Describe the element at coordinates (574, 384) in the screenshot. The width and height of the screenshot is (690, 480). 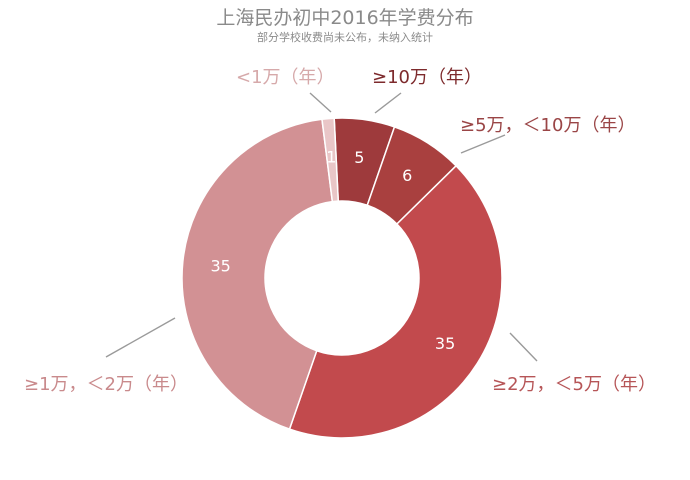
I see `slice-category-label: ≥2万，＜5万（年）` at that location.